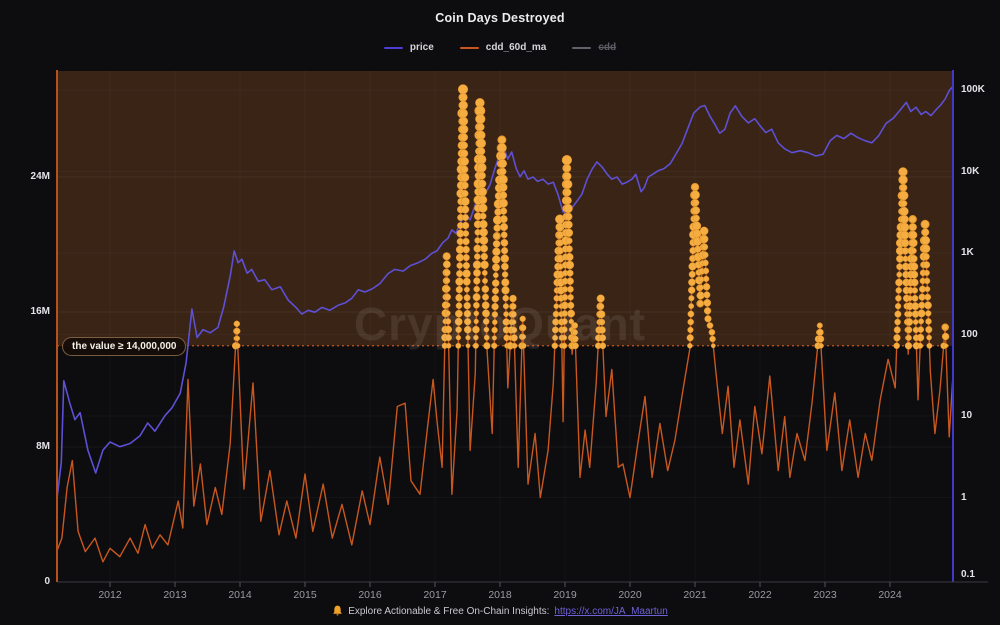 The width and height of the screenshot is (1000, 625). Describe the element at coordinates (890, 595) in the screenshot. I see `x-axis-label: 2024` at that location.